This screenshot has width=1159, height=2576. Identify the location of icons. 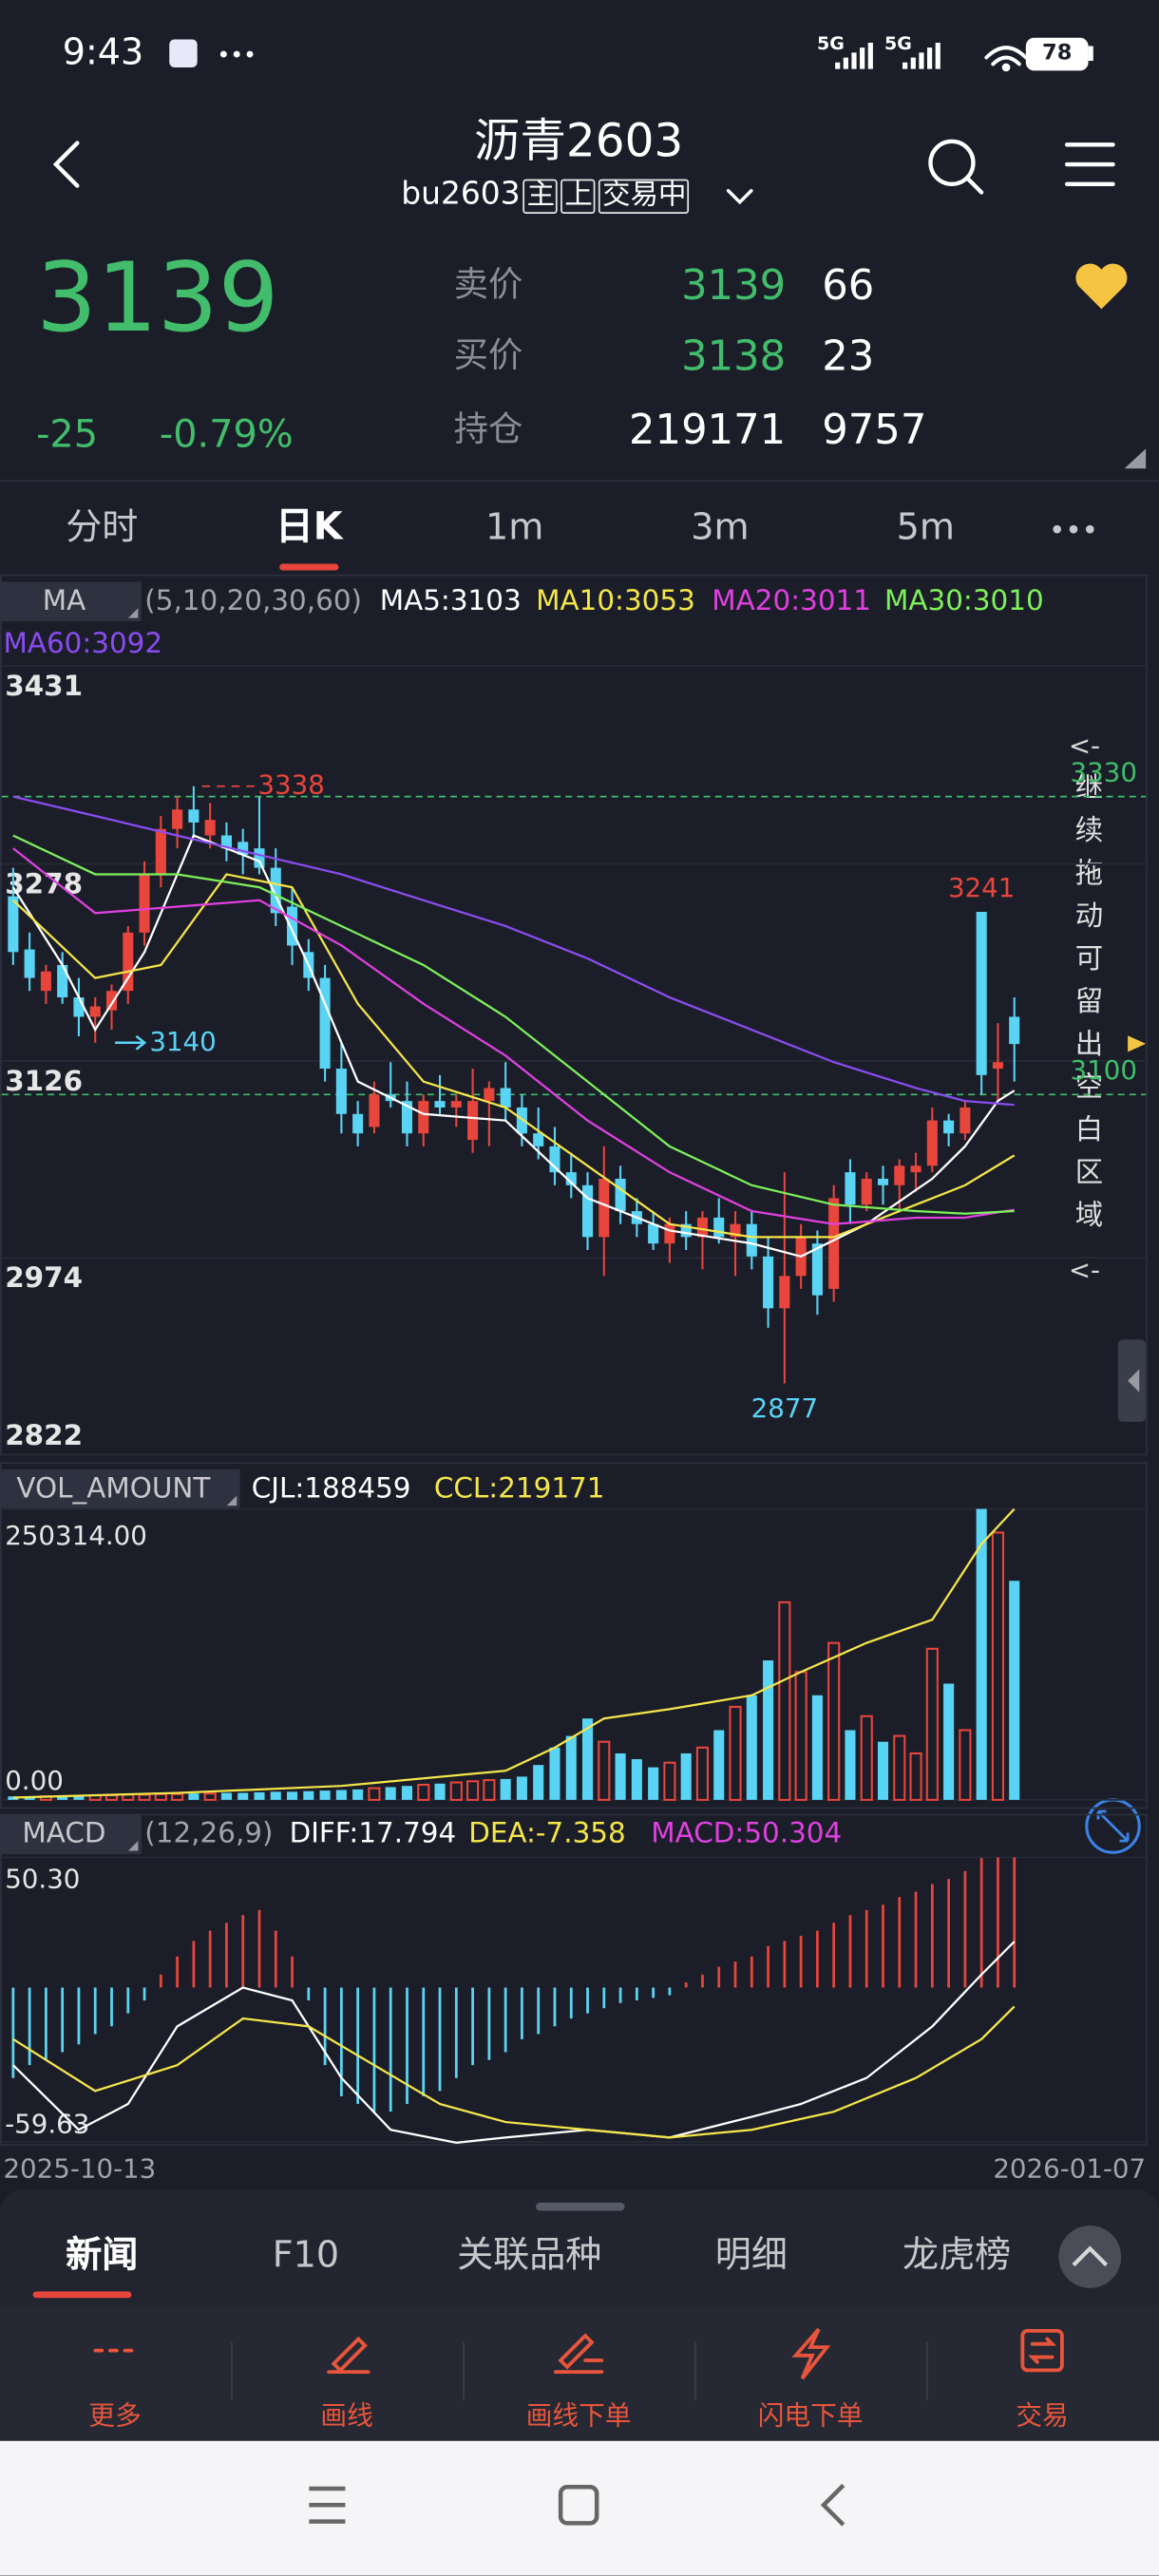
(583, 125).